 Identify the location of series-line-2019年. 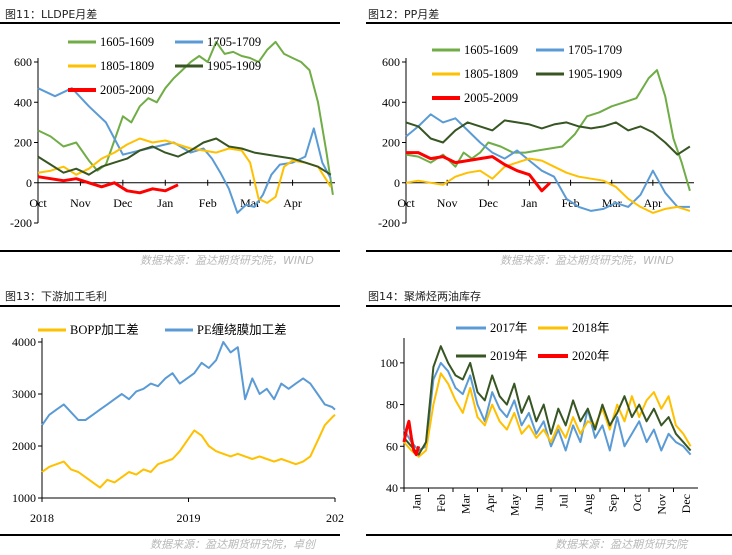
(547, 400).